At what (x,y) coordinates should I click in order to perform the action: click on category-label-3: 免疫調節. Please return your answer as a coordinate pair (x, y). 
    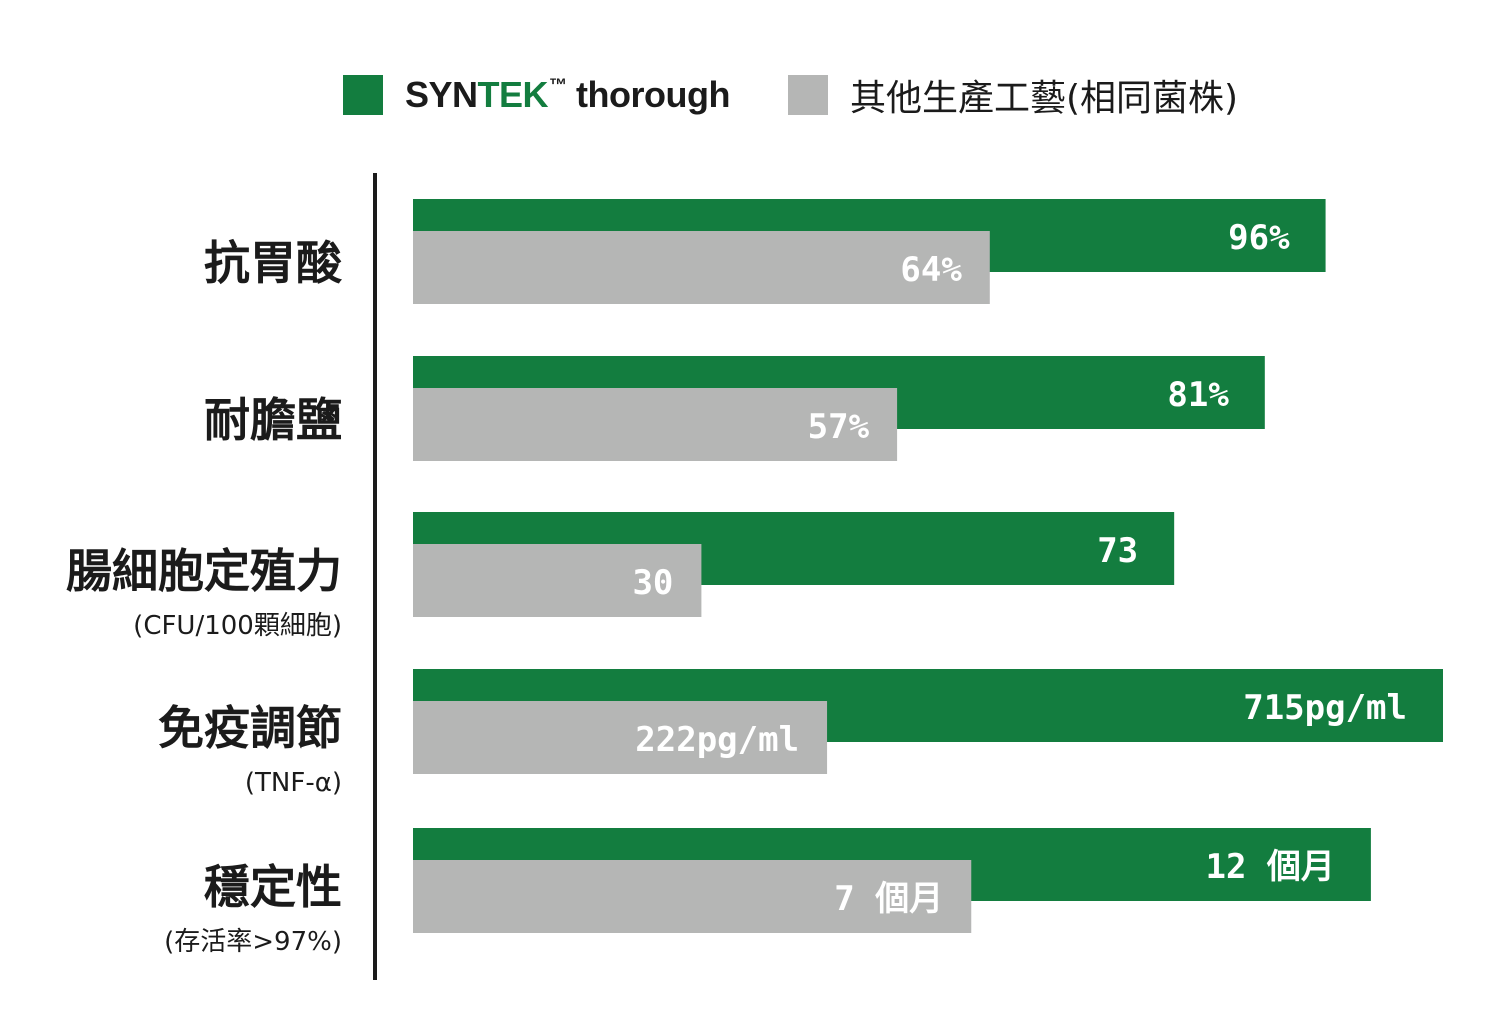
    Looking at the image, I should click on (250, 728).